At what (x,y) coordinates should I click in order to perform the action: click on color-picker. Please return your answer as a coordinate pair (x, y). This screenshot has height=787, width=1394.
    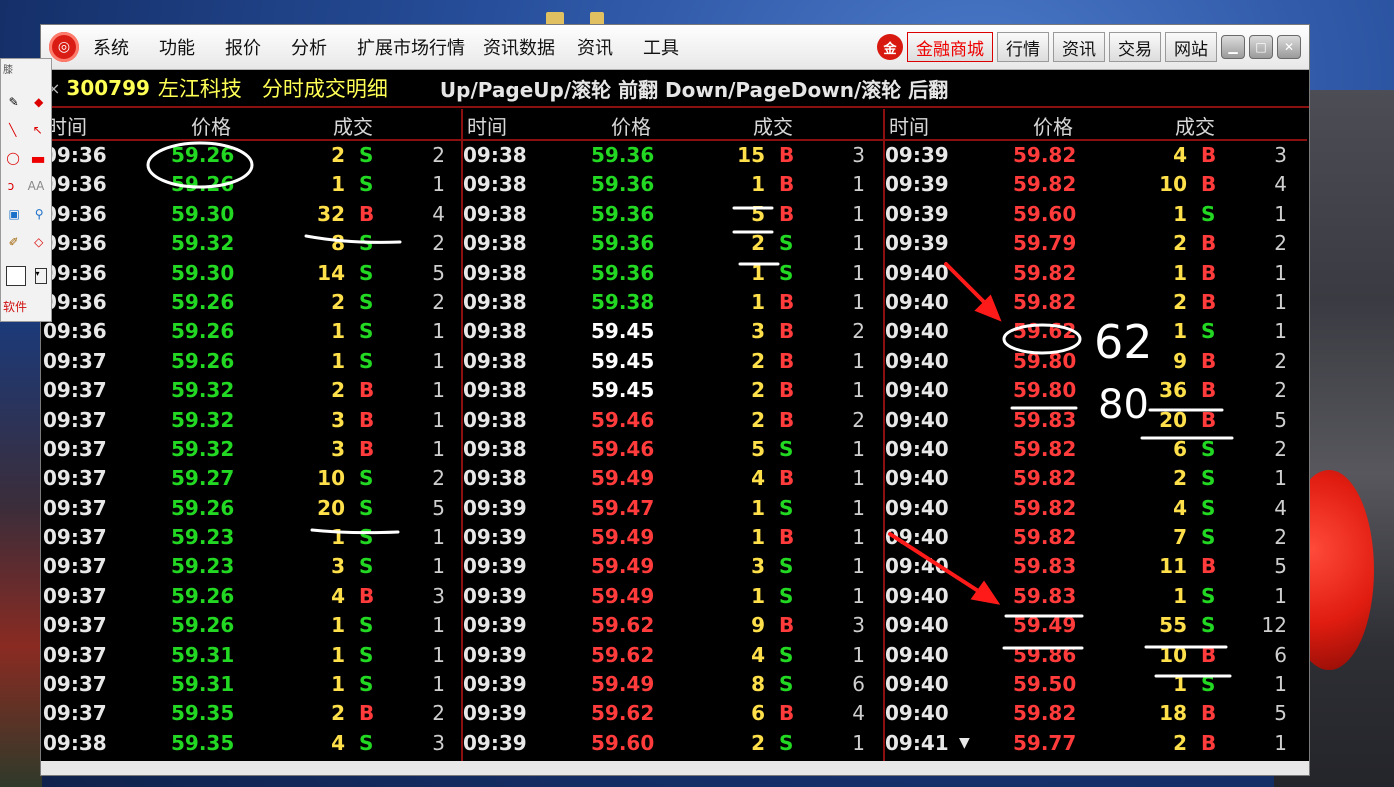
    Looking at the image, I should click on (16, 276).